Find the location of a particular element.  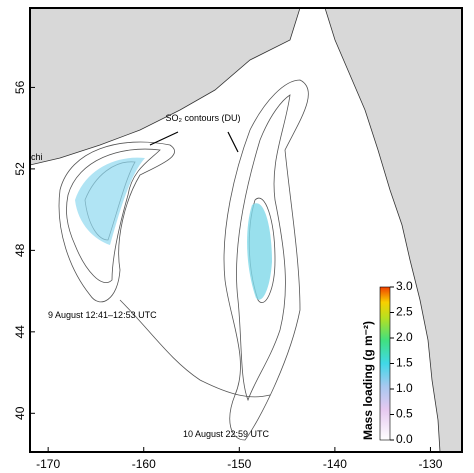

plume-1-label: 9 August 12:41–12:53 UTC is located at coordinates (102, 315).